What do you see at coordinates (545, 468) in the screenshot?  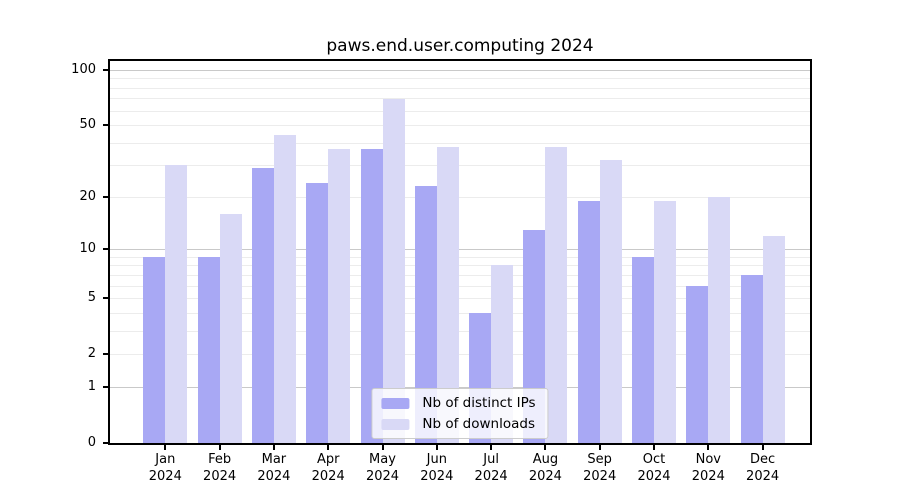 I see `x-tick-label: Aug 2024` at bounding box center [545, 468].